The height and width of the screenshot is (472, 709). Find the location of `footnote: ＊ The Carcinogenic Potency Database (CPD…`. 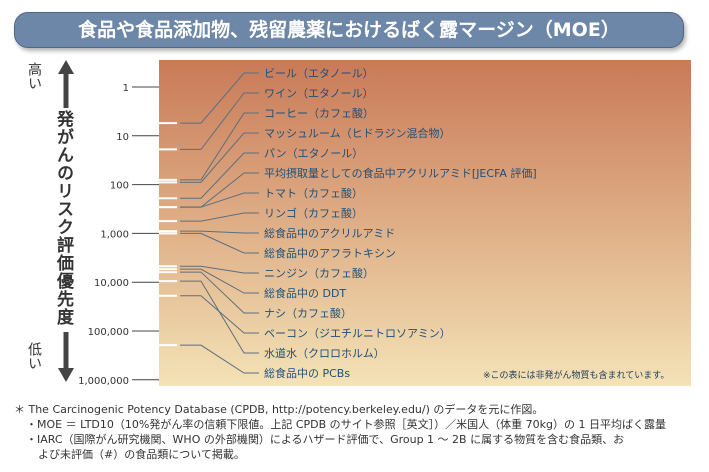

footnote: ＊ The Carcinogenic Potency Database (CPD… is located at coordinates (279, 409).